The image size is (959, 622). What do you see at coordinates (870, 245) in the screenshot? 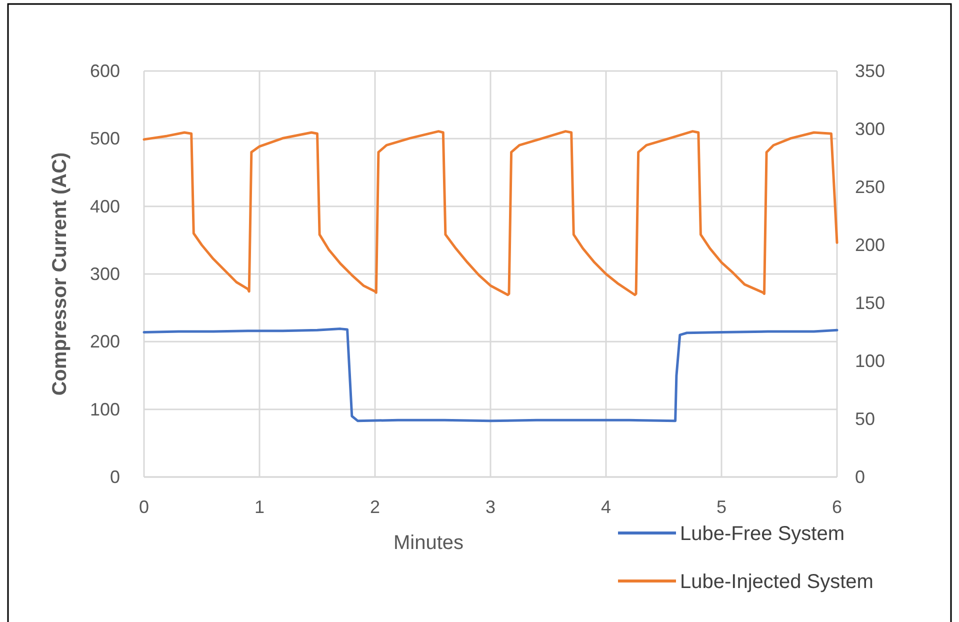
I see `y2-tick-label: 200` at bounding box center [870, 245].